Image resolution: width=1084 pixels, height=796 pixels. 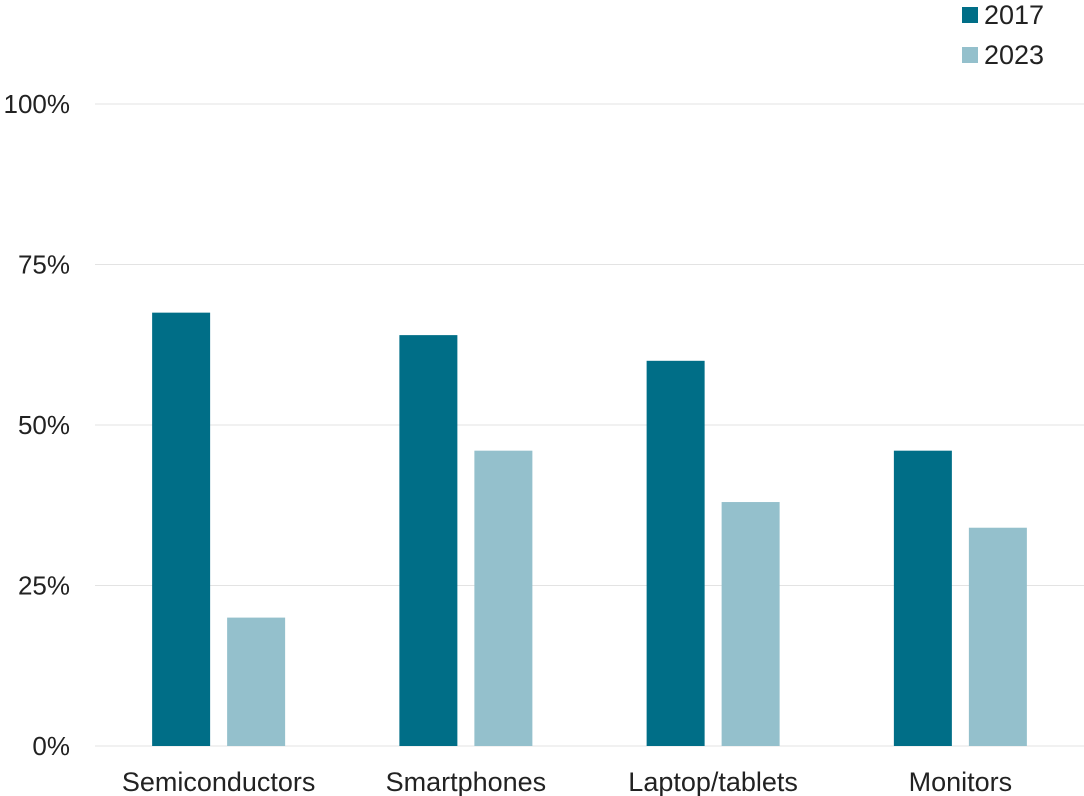 I want to click on bar-2017-laptop-tablets, so click(x=675, y=553).